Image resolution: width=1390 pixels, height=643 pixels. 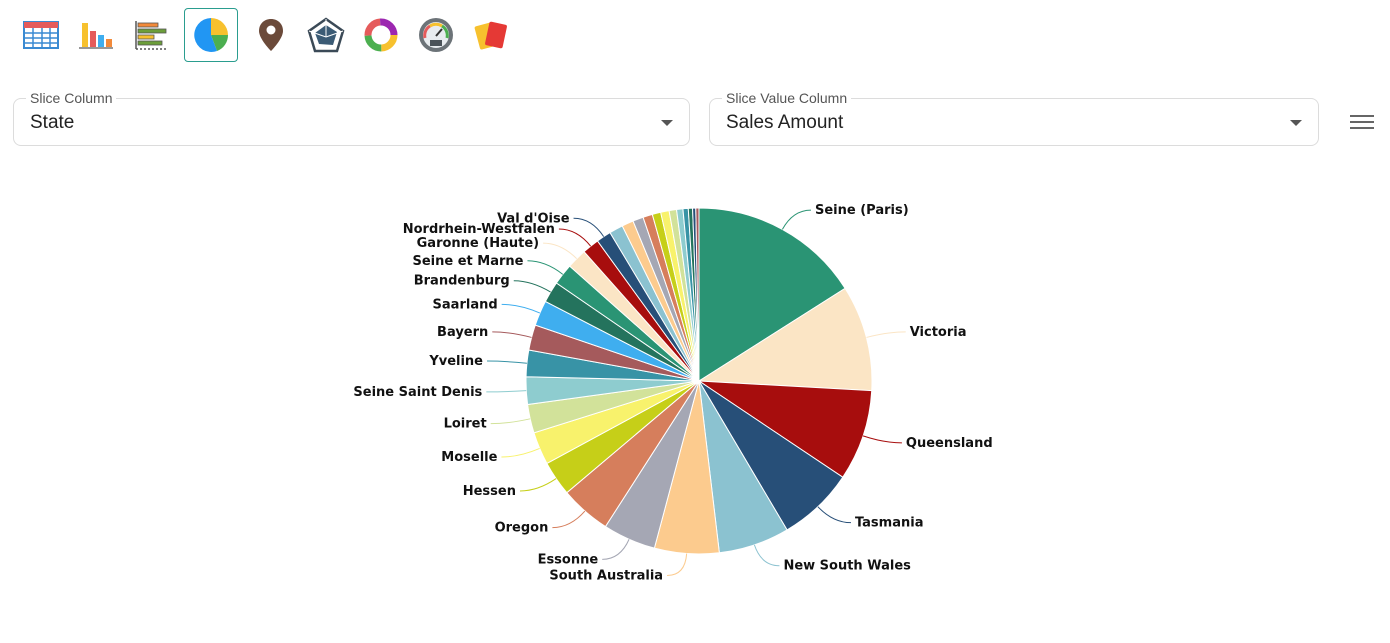 What do you see at coordinates (538, 485) in the screenshot?
I see `label-leader-hessen` at bounding box center [538, 485].